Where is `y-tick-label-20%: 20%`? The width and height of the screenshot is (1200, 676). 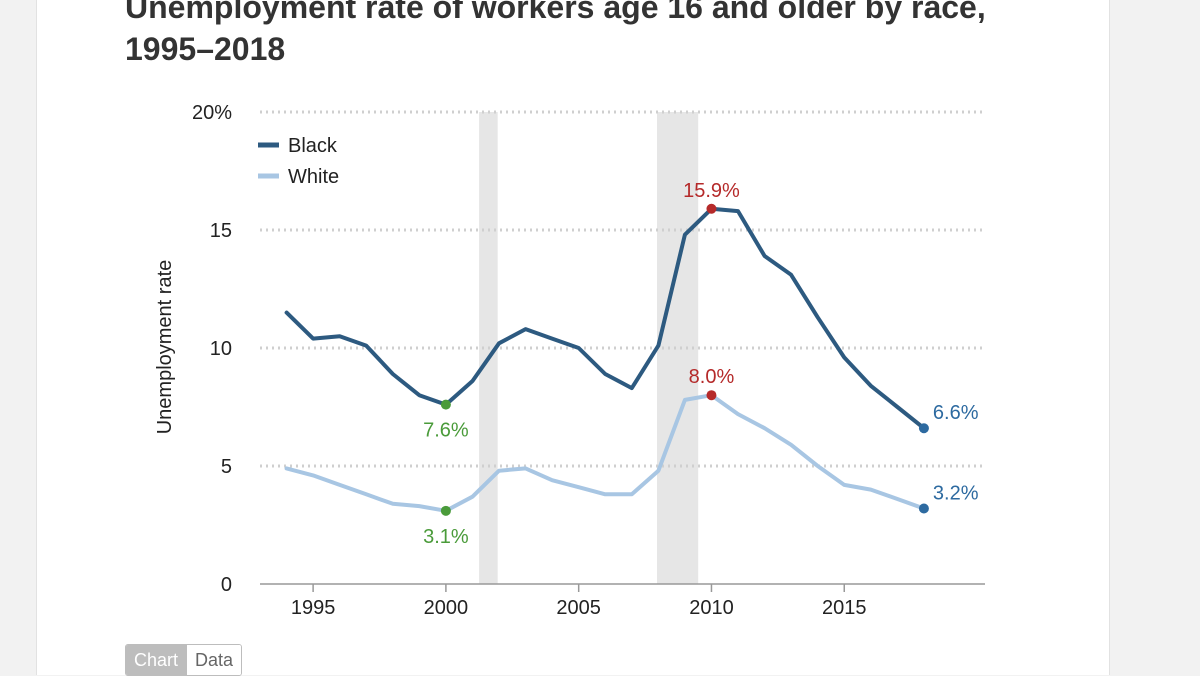 y-tick-label-20%: 20% is located at coordinates (212, 113).